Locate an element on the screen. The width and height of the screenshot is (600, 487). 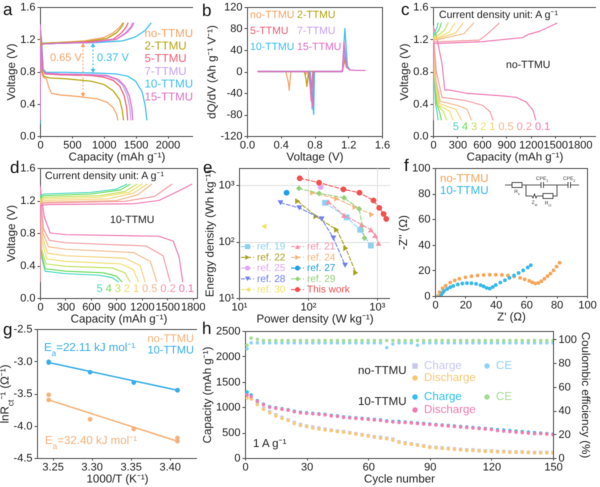
y-tick-label: 1000 is located at coordinates (228, 408).